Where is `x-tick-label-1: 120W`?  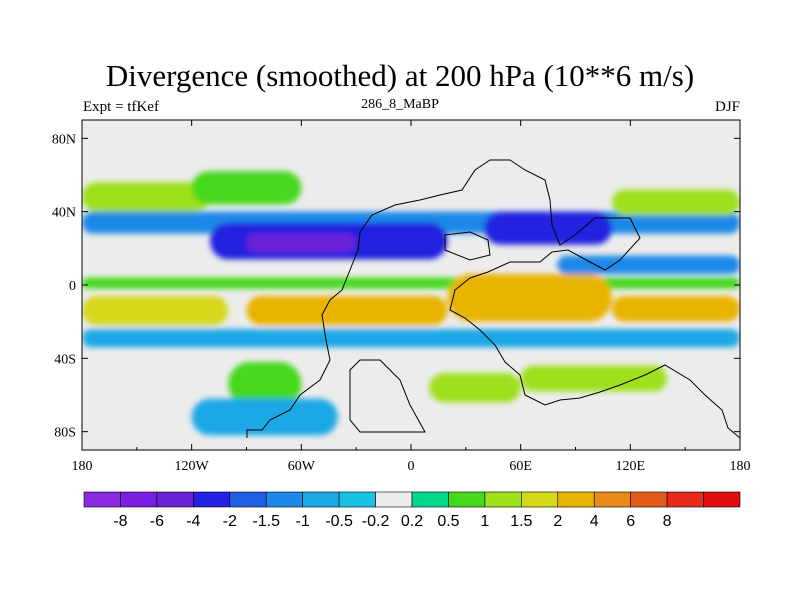 x-tick-label-1: 120W is located at coordinates (192, 466).